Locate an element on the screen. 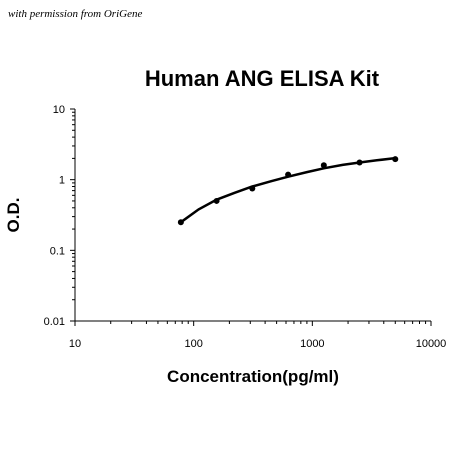 The height and width of the screenshot is (450, 450). credit-watermark: with permission from OriGene is located at coordinates (75, 14).